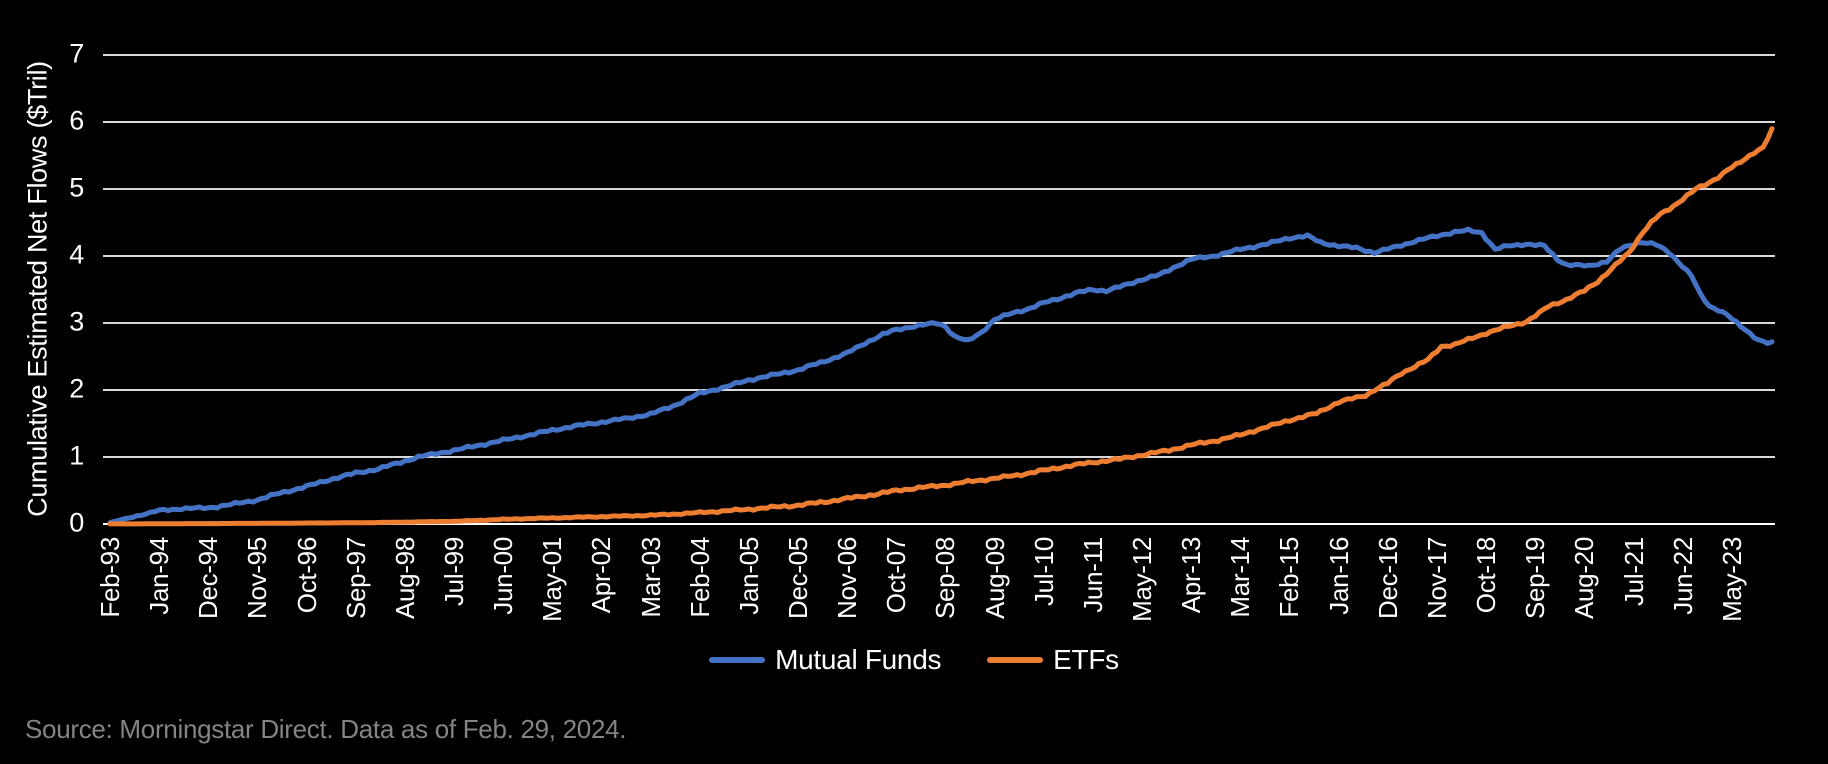  Describe the element at coordinates (1731, 579) in the screenshot. I see `x-tick-label-may-23: May-23` at that location.